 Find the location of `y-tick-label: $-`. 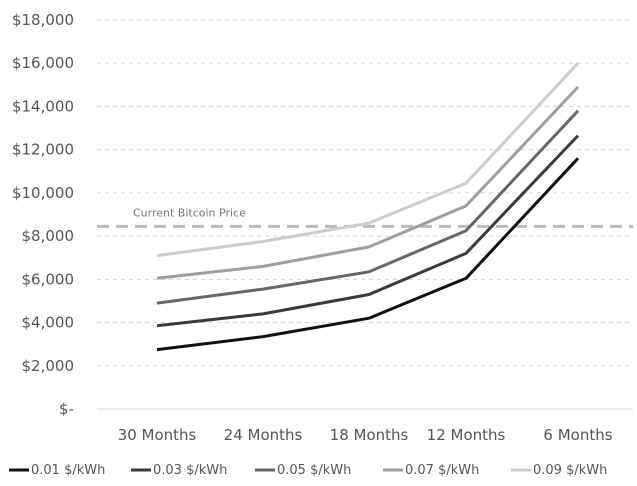

y-tick-label: $- is located at coordinates (66, 409).